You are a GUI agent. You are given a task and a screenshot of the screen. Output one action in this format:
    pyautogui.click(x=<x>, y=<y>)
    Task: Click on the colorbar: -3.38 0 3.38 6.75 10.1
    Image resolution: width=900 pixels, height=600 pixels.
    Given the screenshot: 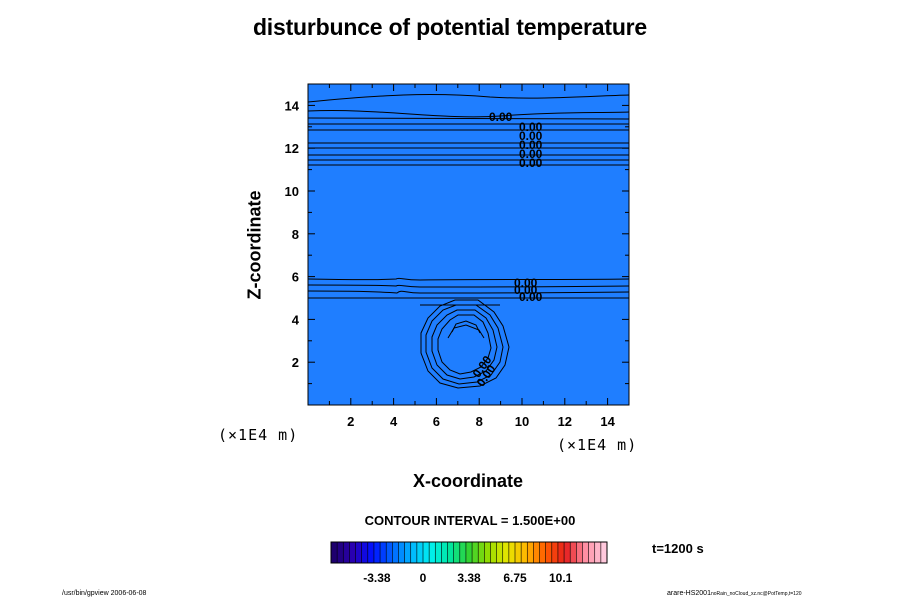 What is the action you would take?
    pyautogui.click(x=469, y=563)
    